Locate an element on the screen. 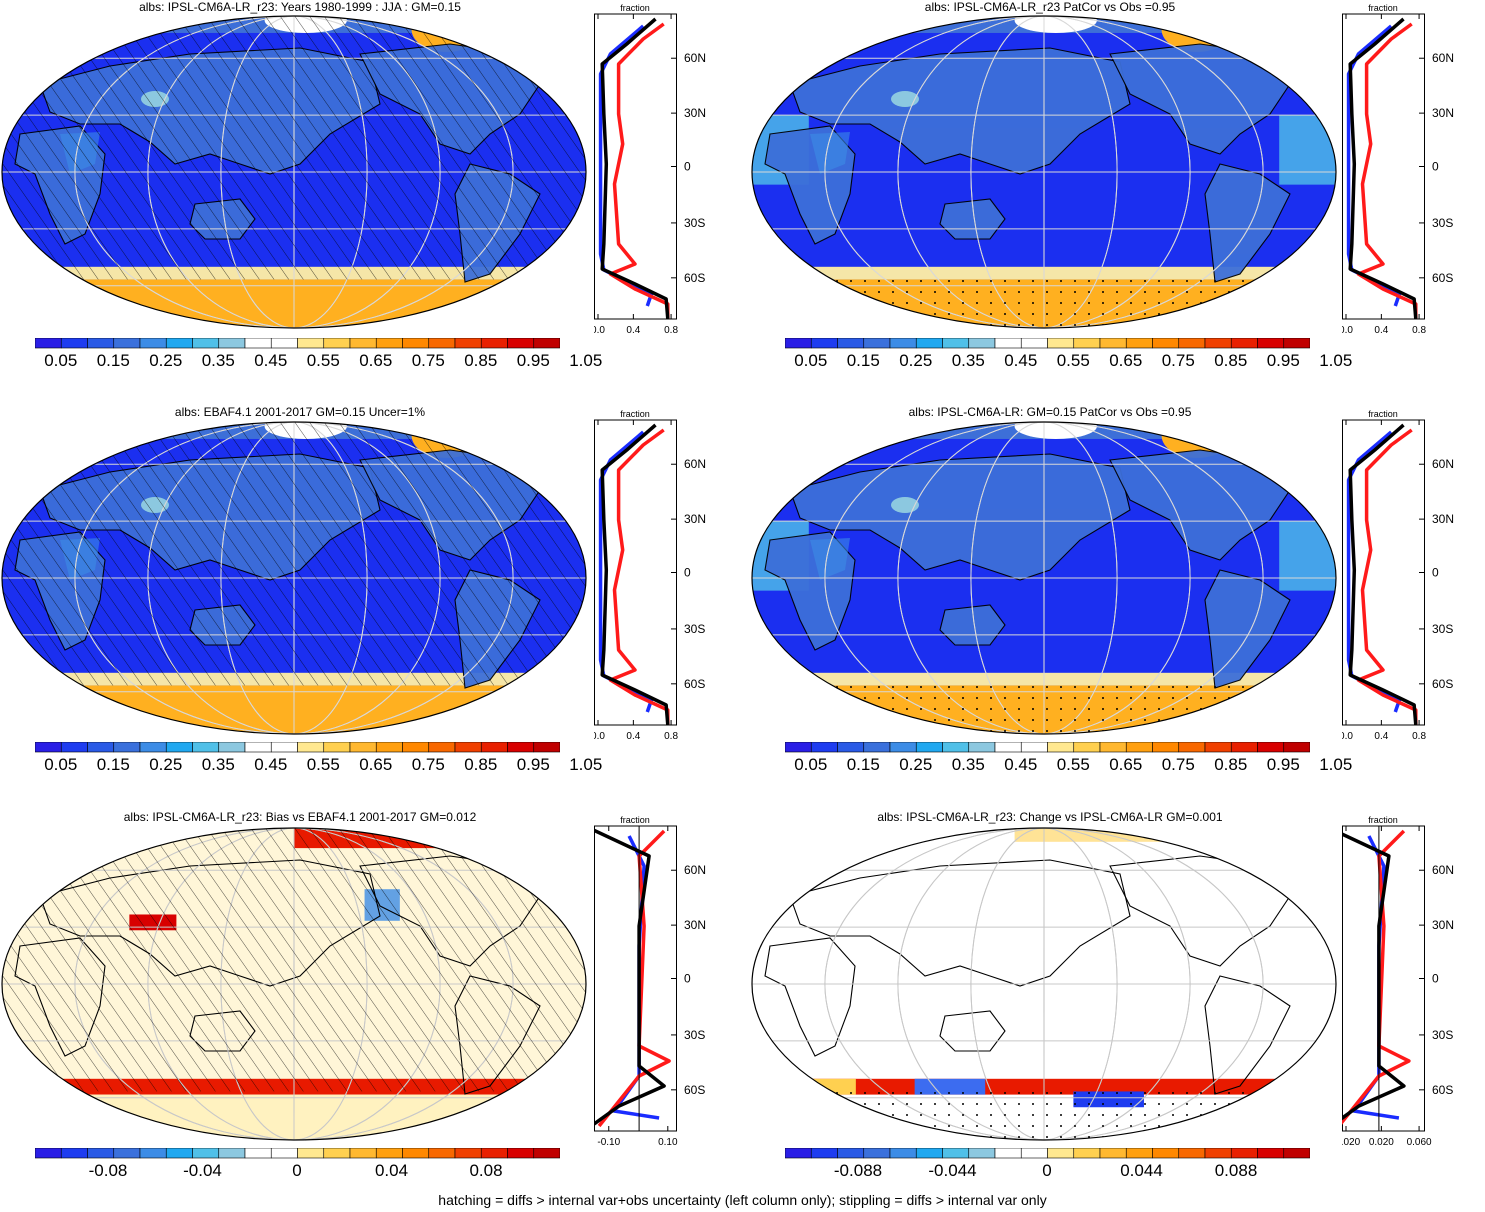 The height and width of the screenshot is (1212, 1485). eurasia-landmass is located at coordinates (960, 517).